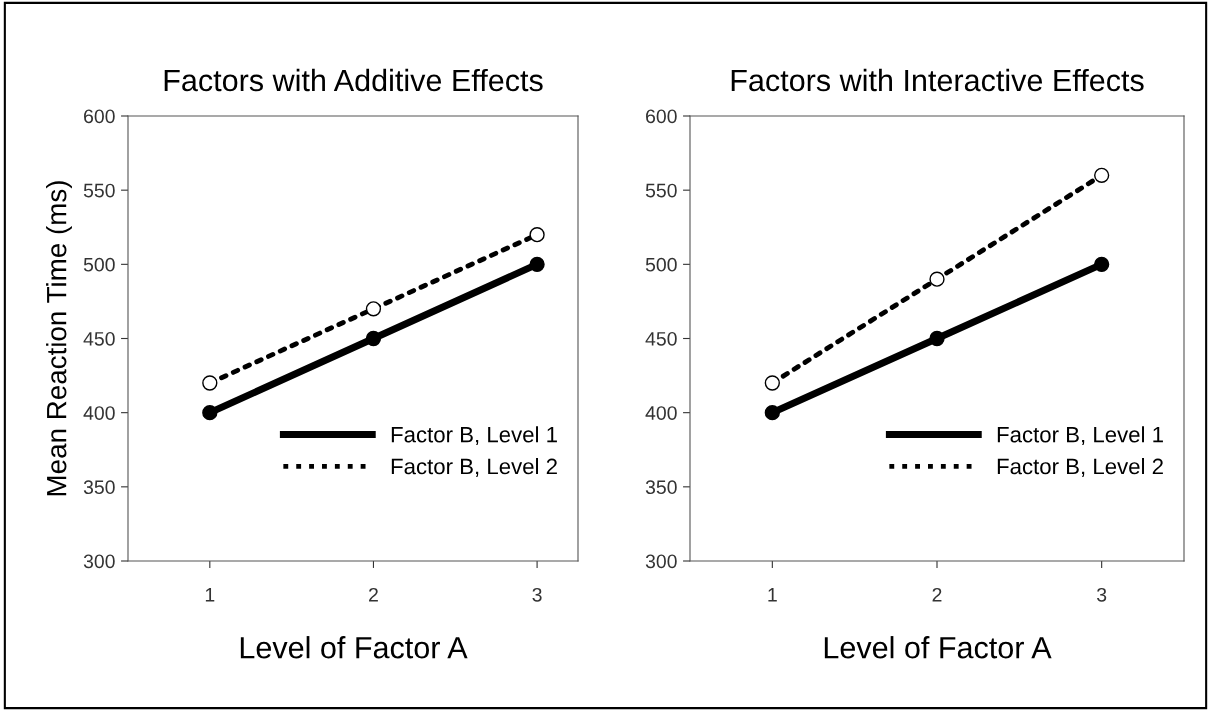 This screenshot has height=711, width=1211. Describe the element at coordinates (59, 338) in the screenshot. I see `y-axis-title: Mean Reaction Time (ms)` at that location.